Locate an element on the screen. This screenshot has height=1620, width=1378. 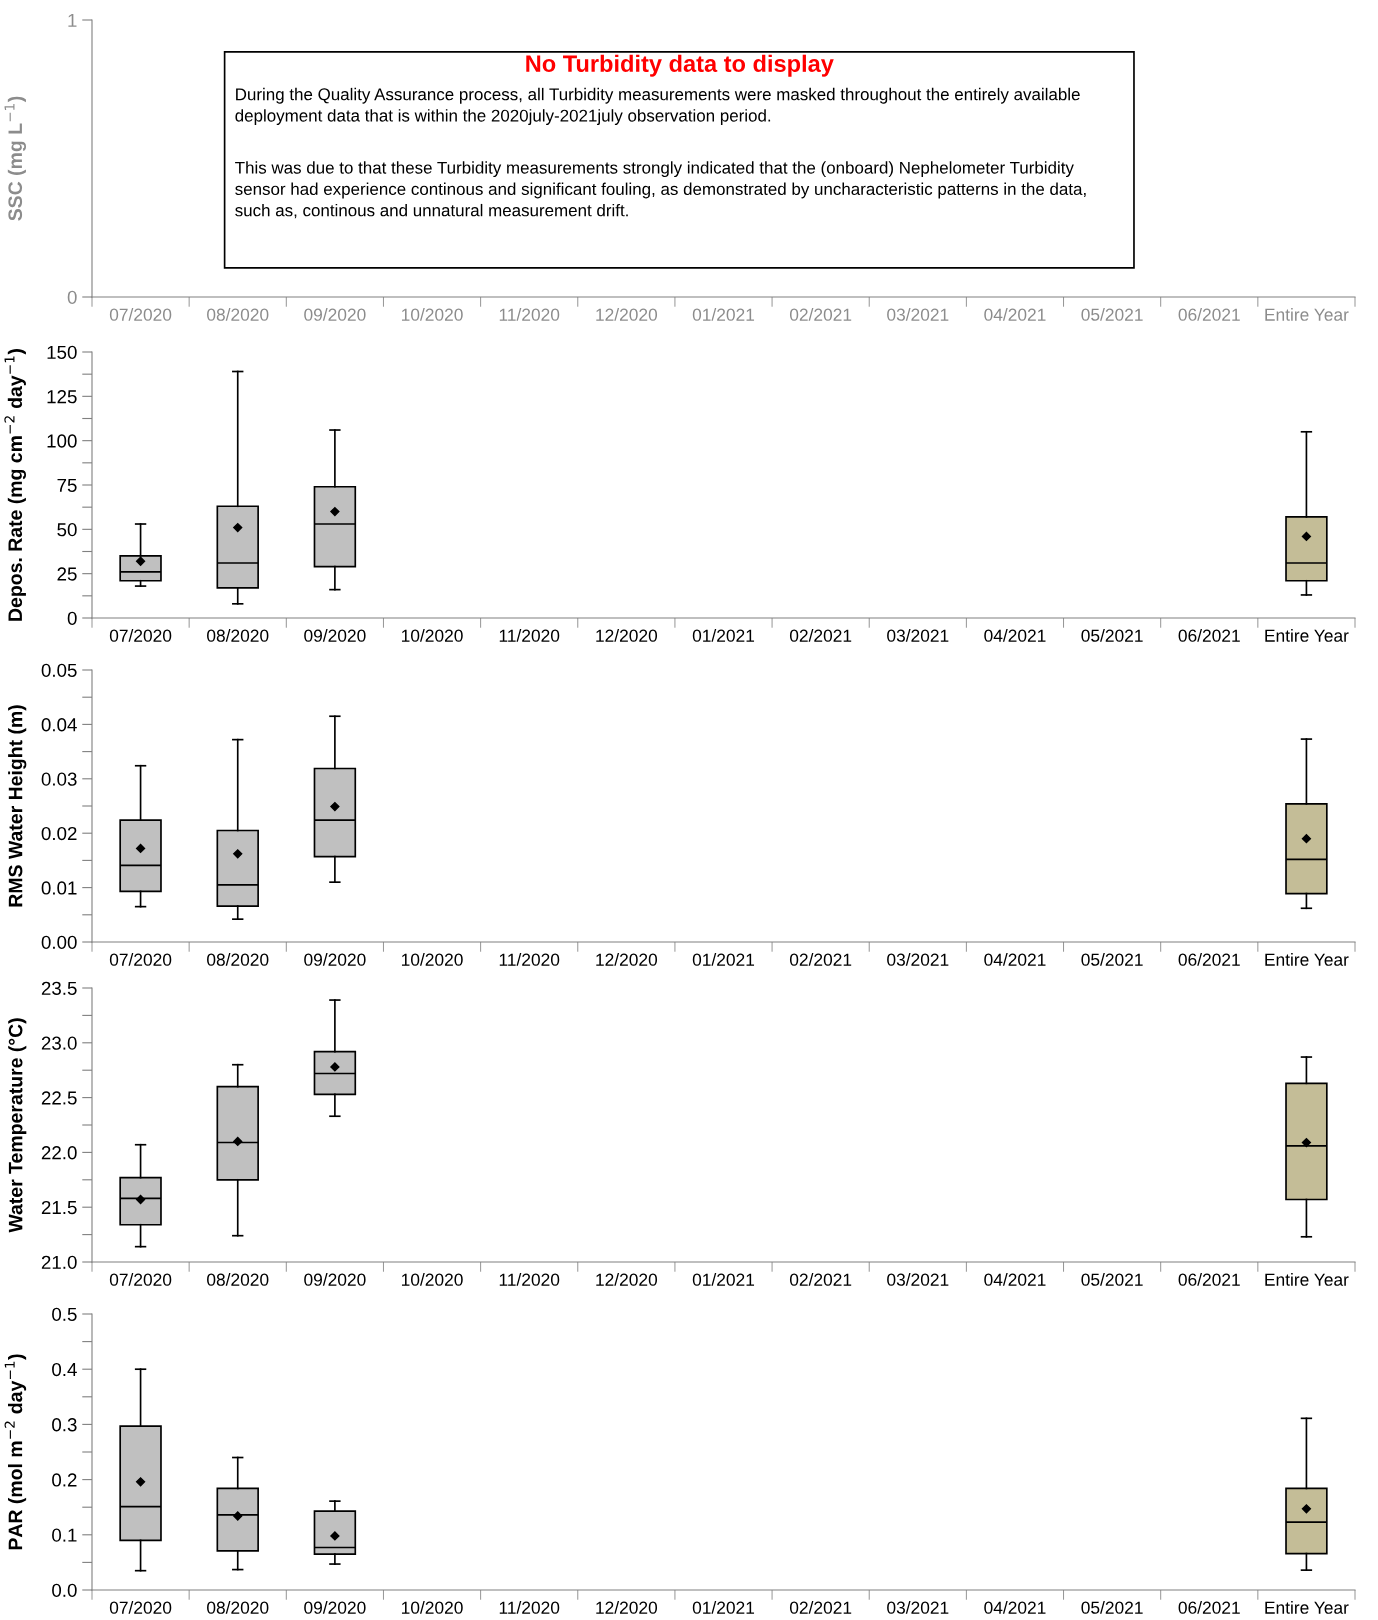
y-tick-label: 0.01 is located at coordinates (59, 888).